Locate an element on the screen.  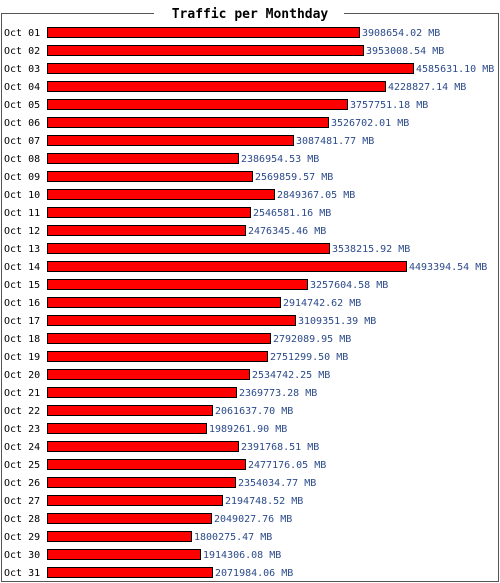
category-label: Oct 31 is located at coordinates (22, 573).